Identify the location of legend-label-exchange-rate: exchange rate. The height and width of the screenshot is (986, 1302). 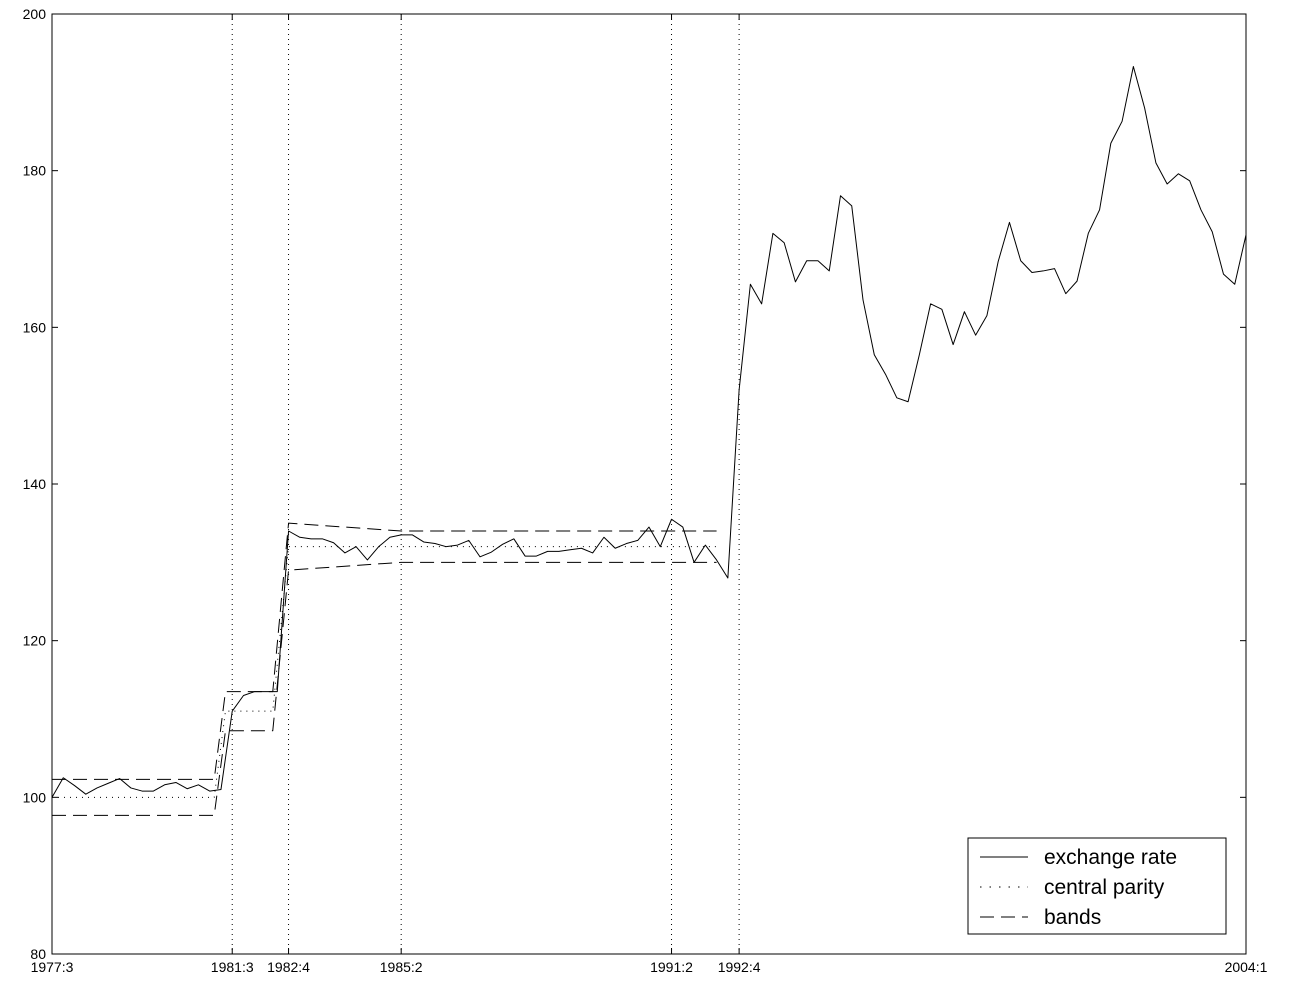
(1110, 857).